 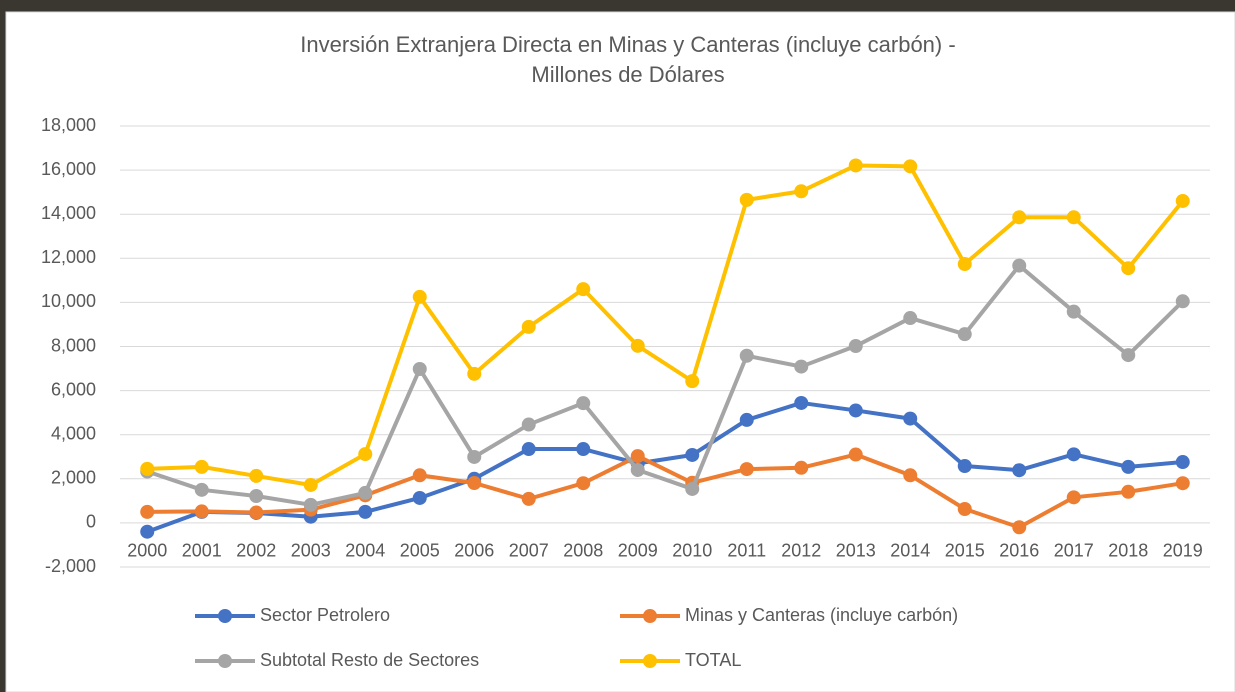 What do you see at coordinates (713, 660) in the screenshot?
I see `legend-label: TOTAL` at bounding box center [713, 660].